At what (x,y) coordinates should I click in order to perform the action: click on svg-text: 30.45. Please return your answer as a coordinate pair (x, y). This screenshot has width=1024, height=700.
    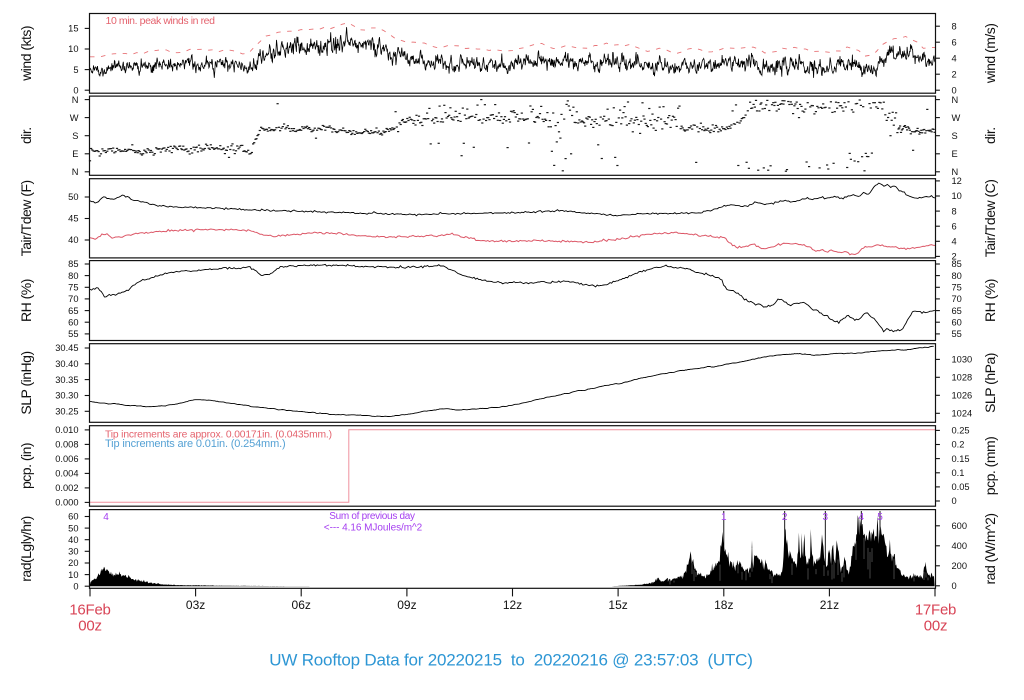
    Looking at the image, I should click on (66, 348).